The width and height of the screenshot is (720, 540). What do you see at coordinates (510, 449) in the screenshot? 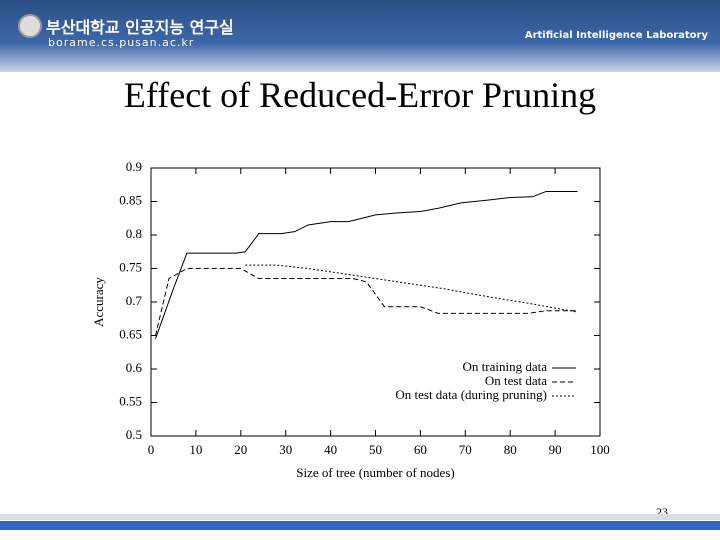
I see `x-tick-label: 80` at bounding box center [510, 449].